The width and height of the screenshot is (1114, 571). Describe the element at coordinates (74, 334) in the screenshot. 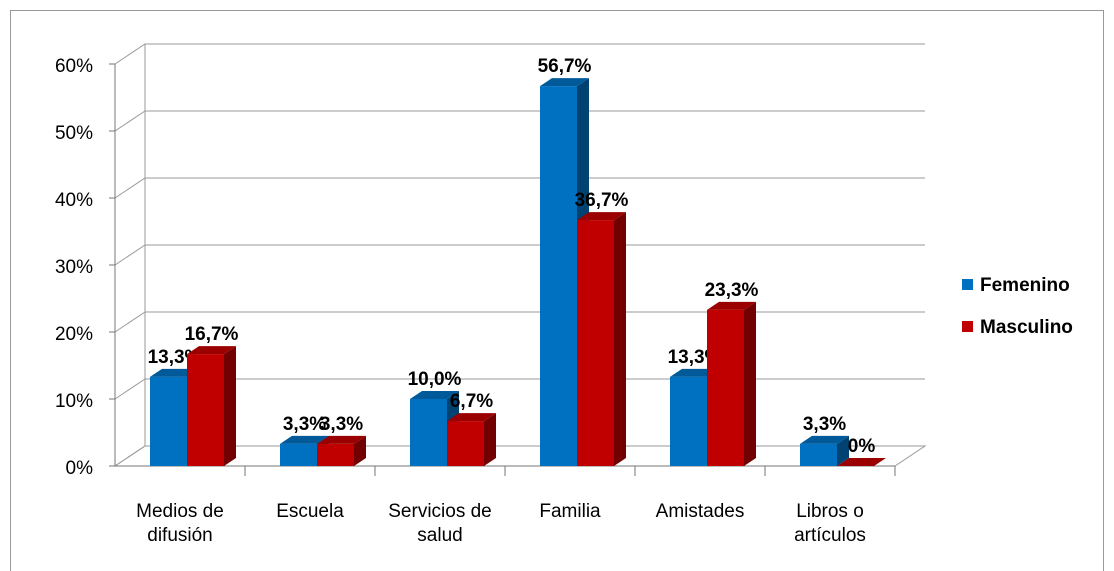

I see `y-tick-label: 20%` at that location.